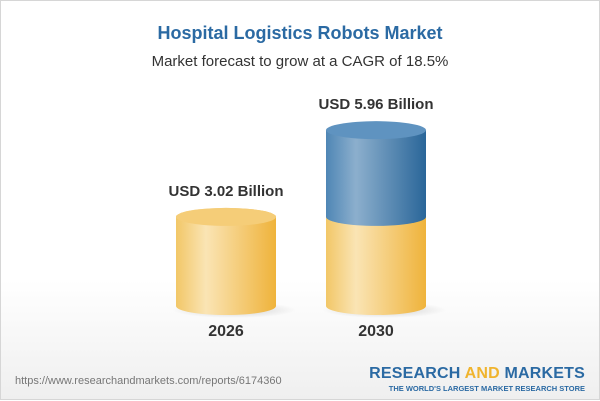 This screenshot has height=401, width=600. Describe the element at coordinates (225, 191) in the screenshot. I see `value-label-0: USD 3.02 Billion` at that location.